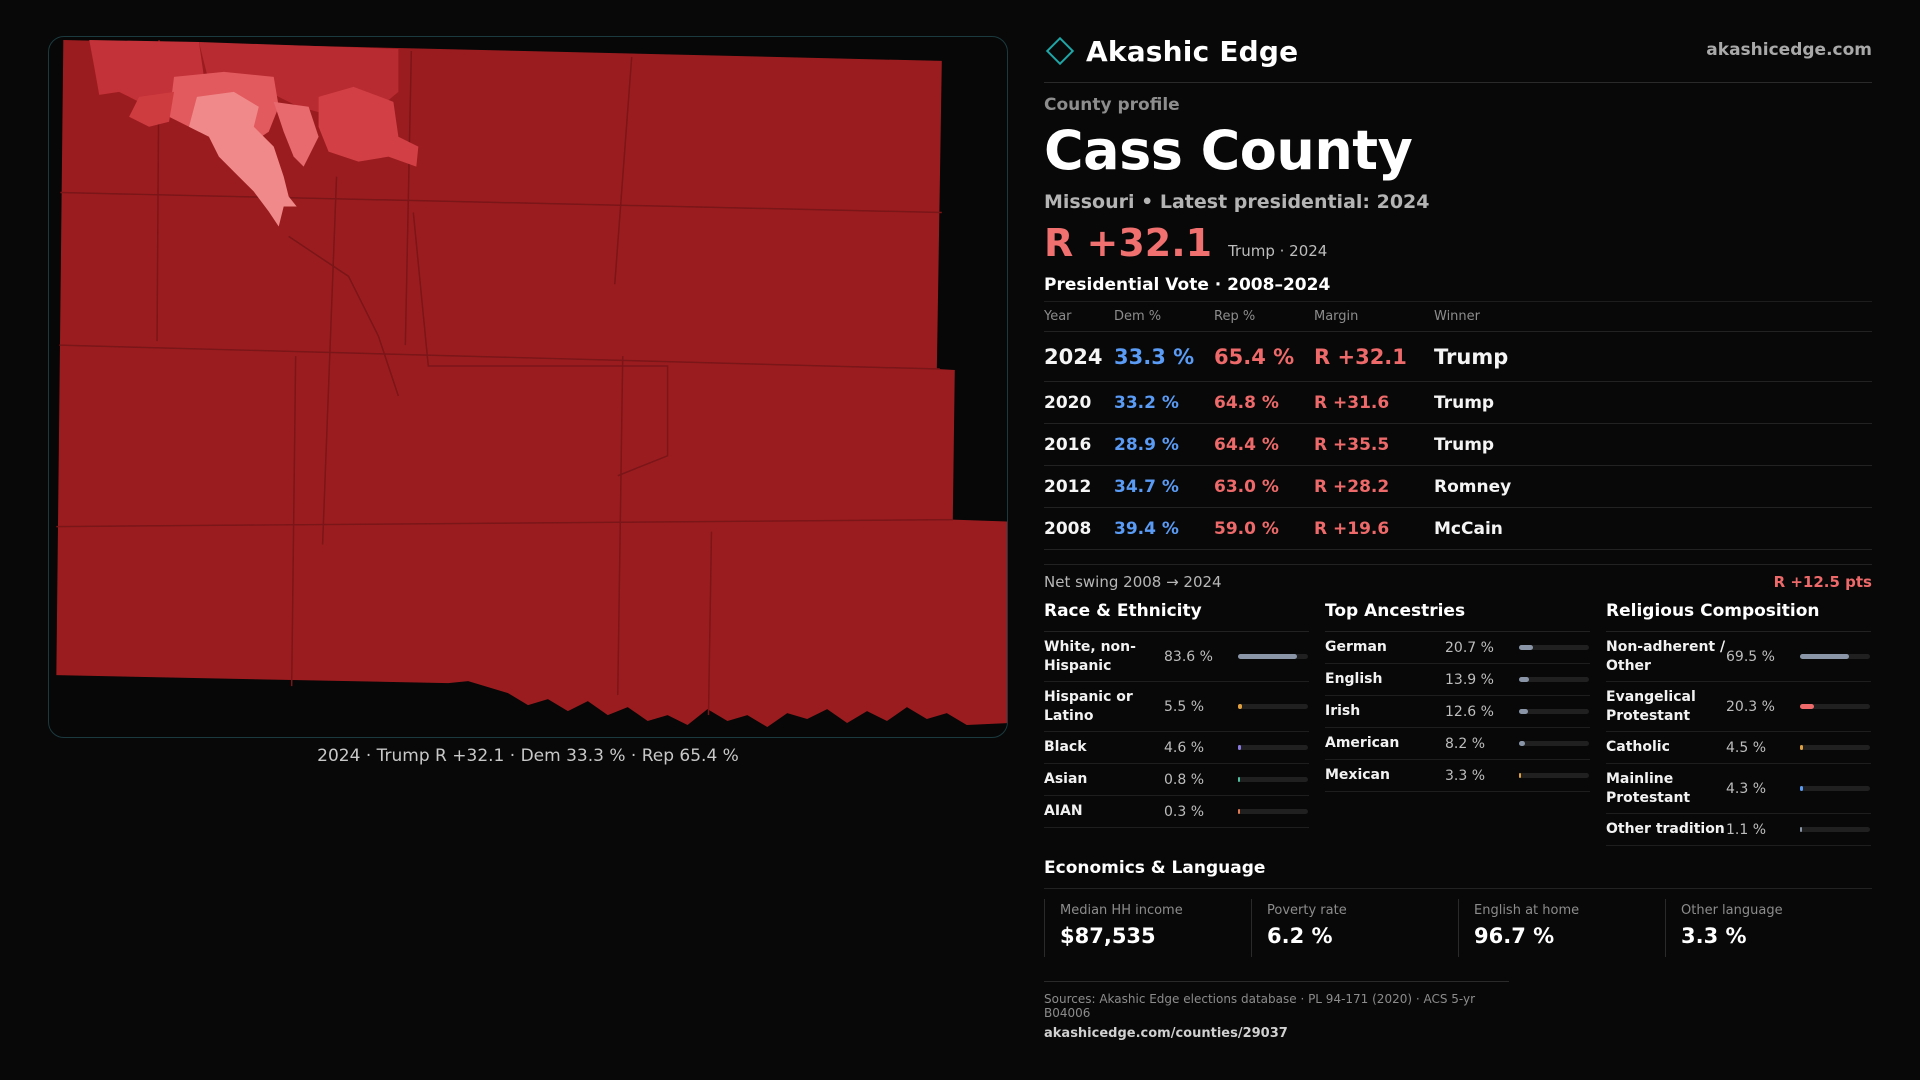 The height and width of the screenshot is (1080, 1920). I want to click on cell-dem: 33.3 %, so click(1154, 356).